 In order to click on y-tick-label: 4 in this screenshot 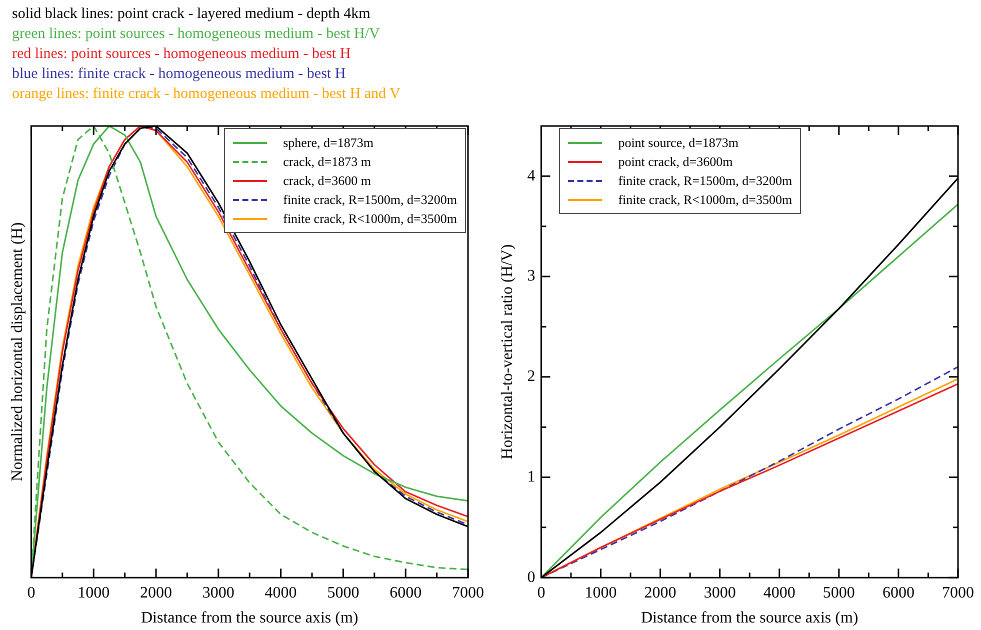, I will do `click(531, 175)`.